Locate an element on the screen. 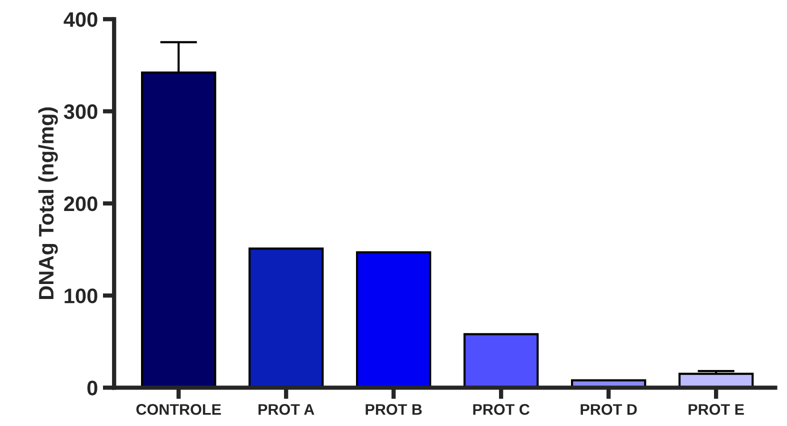 The width and height of the screenshot is (787, 426). x-tick-label: PROT C is located at coordinates (501, 409).